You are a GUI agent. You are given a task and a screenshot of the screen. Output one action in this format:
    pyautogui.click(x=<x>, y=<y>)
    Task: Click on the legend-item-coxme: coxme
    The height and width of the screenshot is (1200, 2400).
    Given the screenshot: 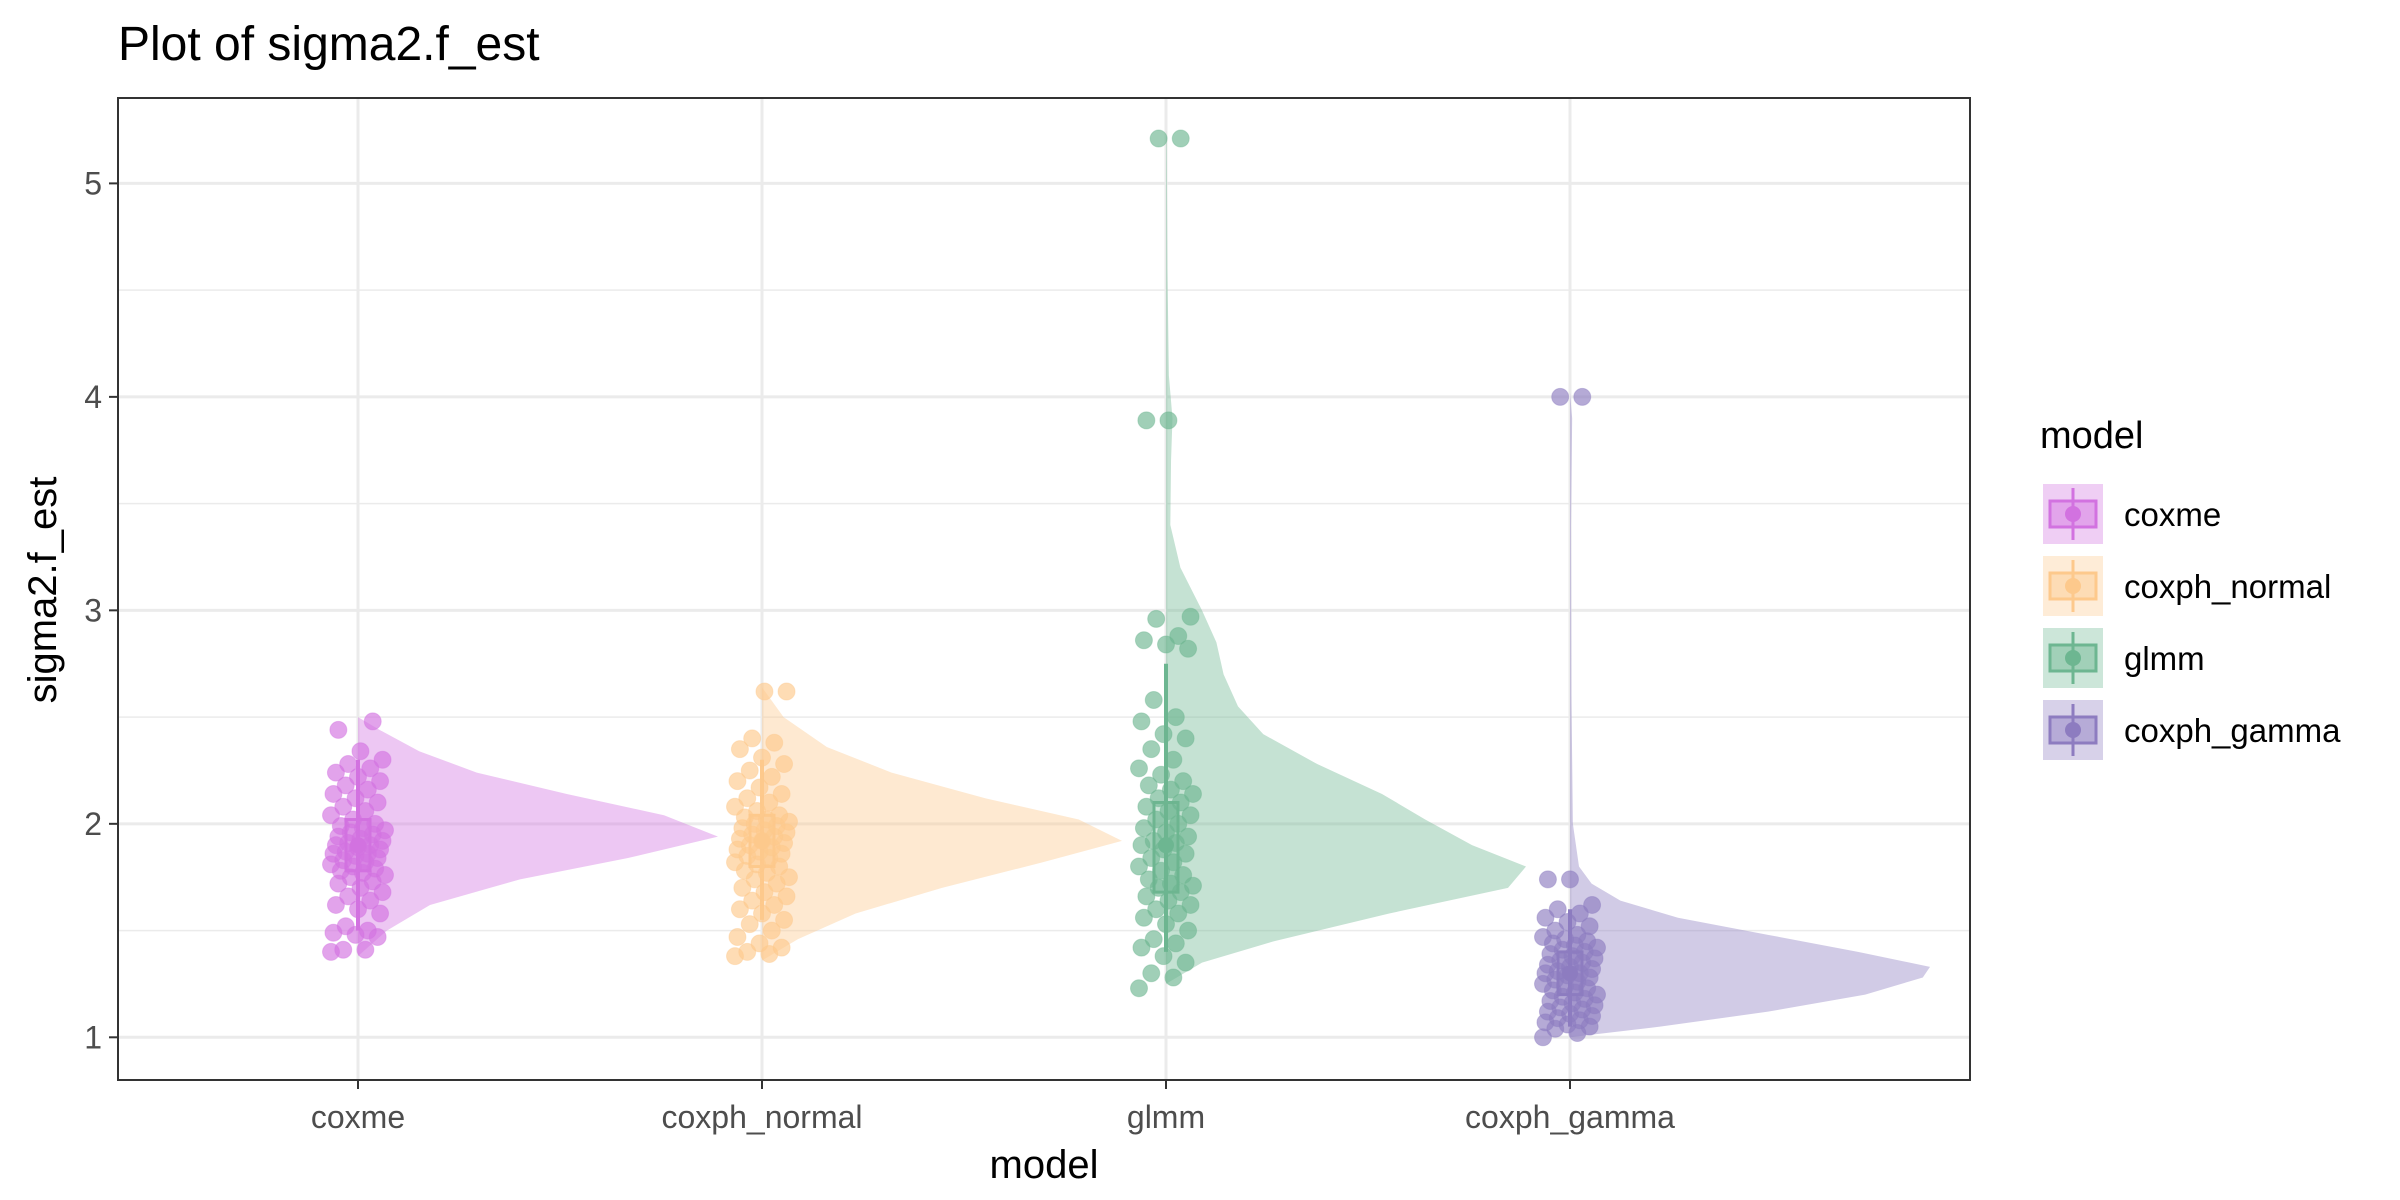 What is the action you would take?
    pyautogui.click(x=2132, y=514)
    